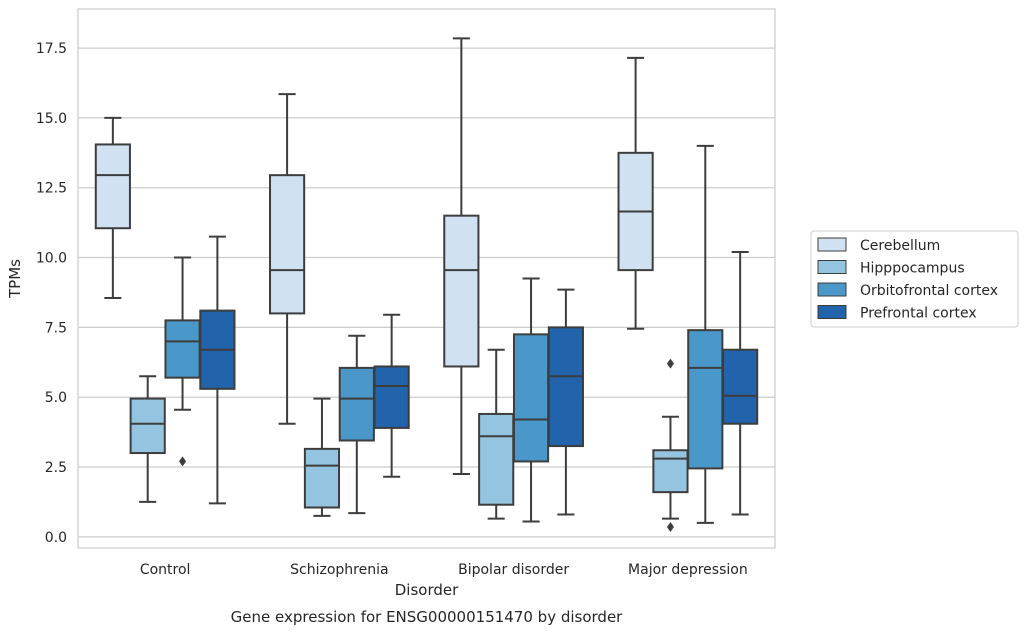 This screenshot has width=1027, height=634. What do you see at coordinates (427, 590) in the screenshot?
I see `x-axis-label: Disorder` at bounding box center [427, 590].